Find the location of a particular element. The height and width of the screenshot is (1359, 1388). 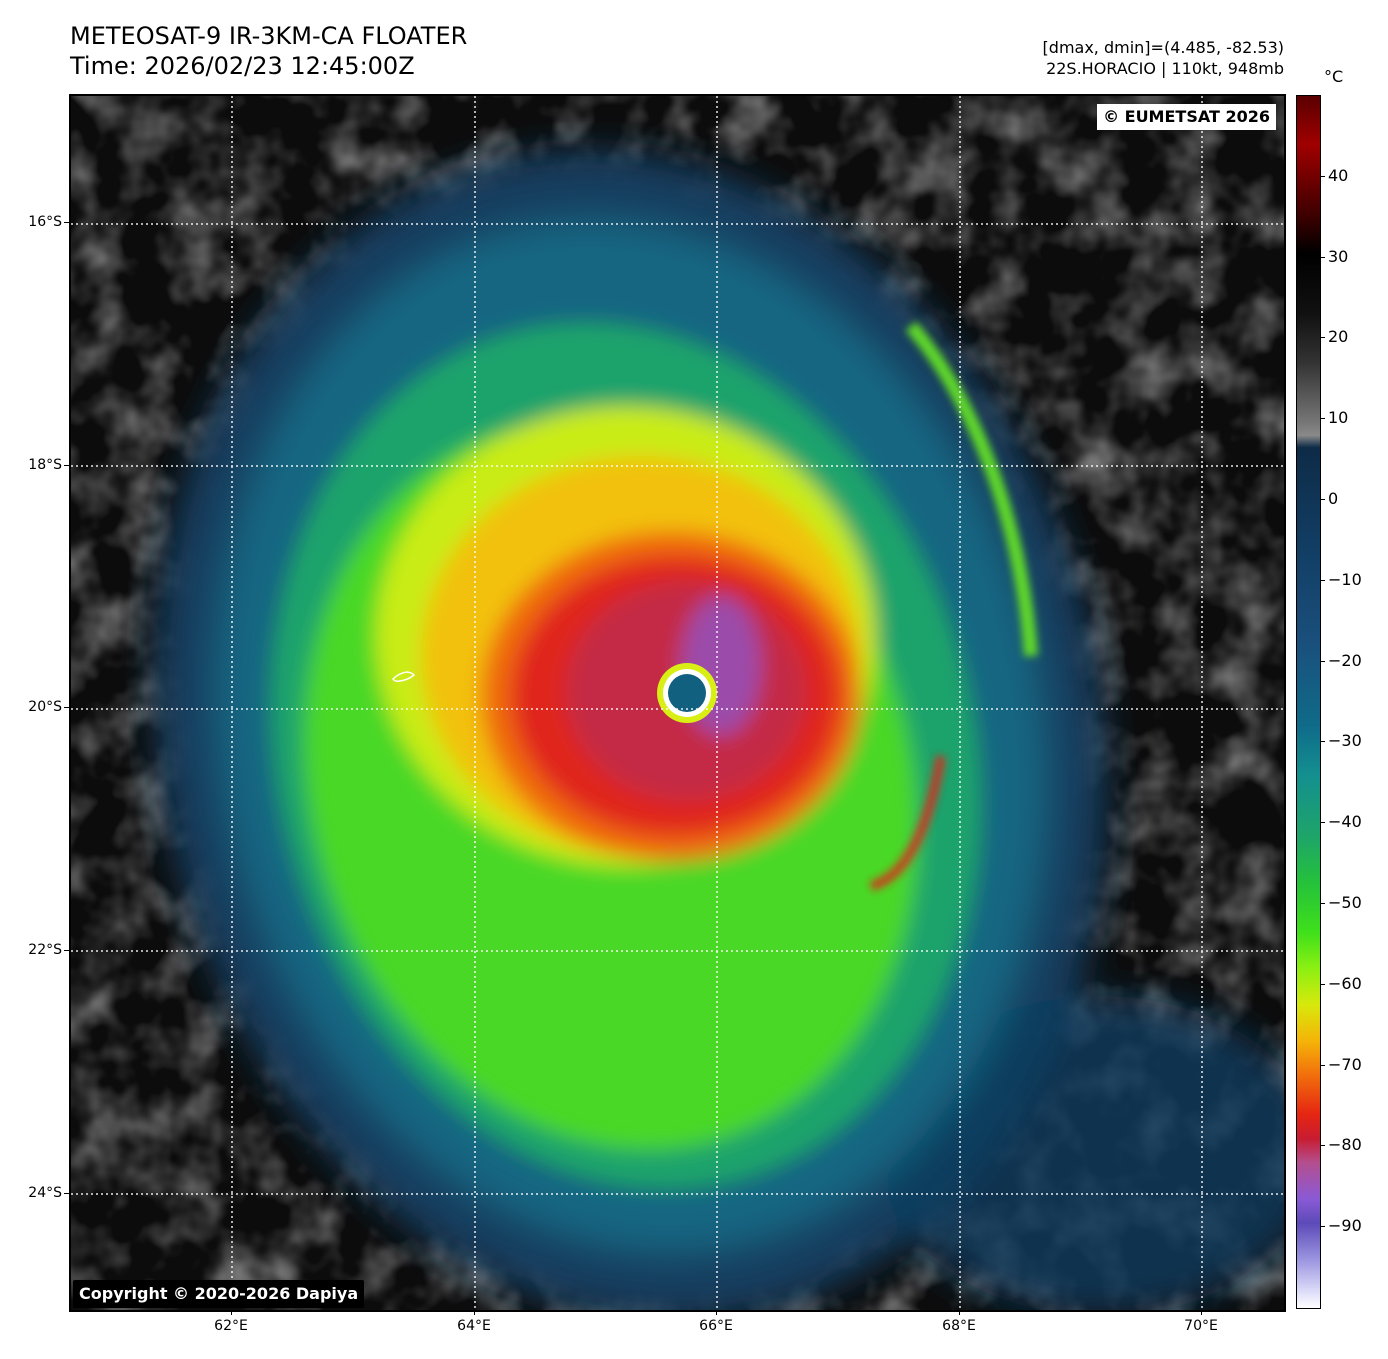

lon-label: 66°E is located at coordinates (716, 1326).